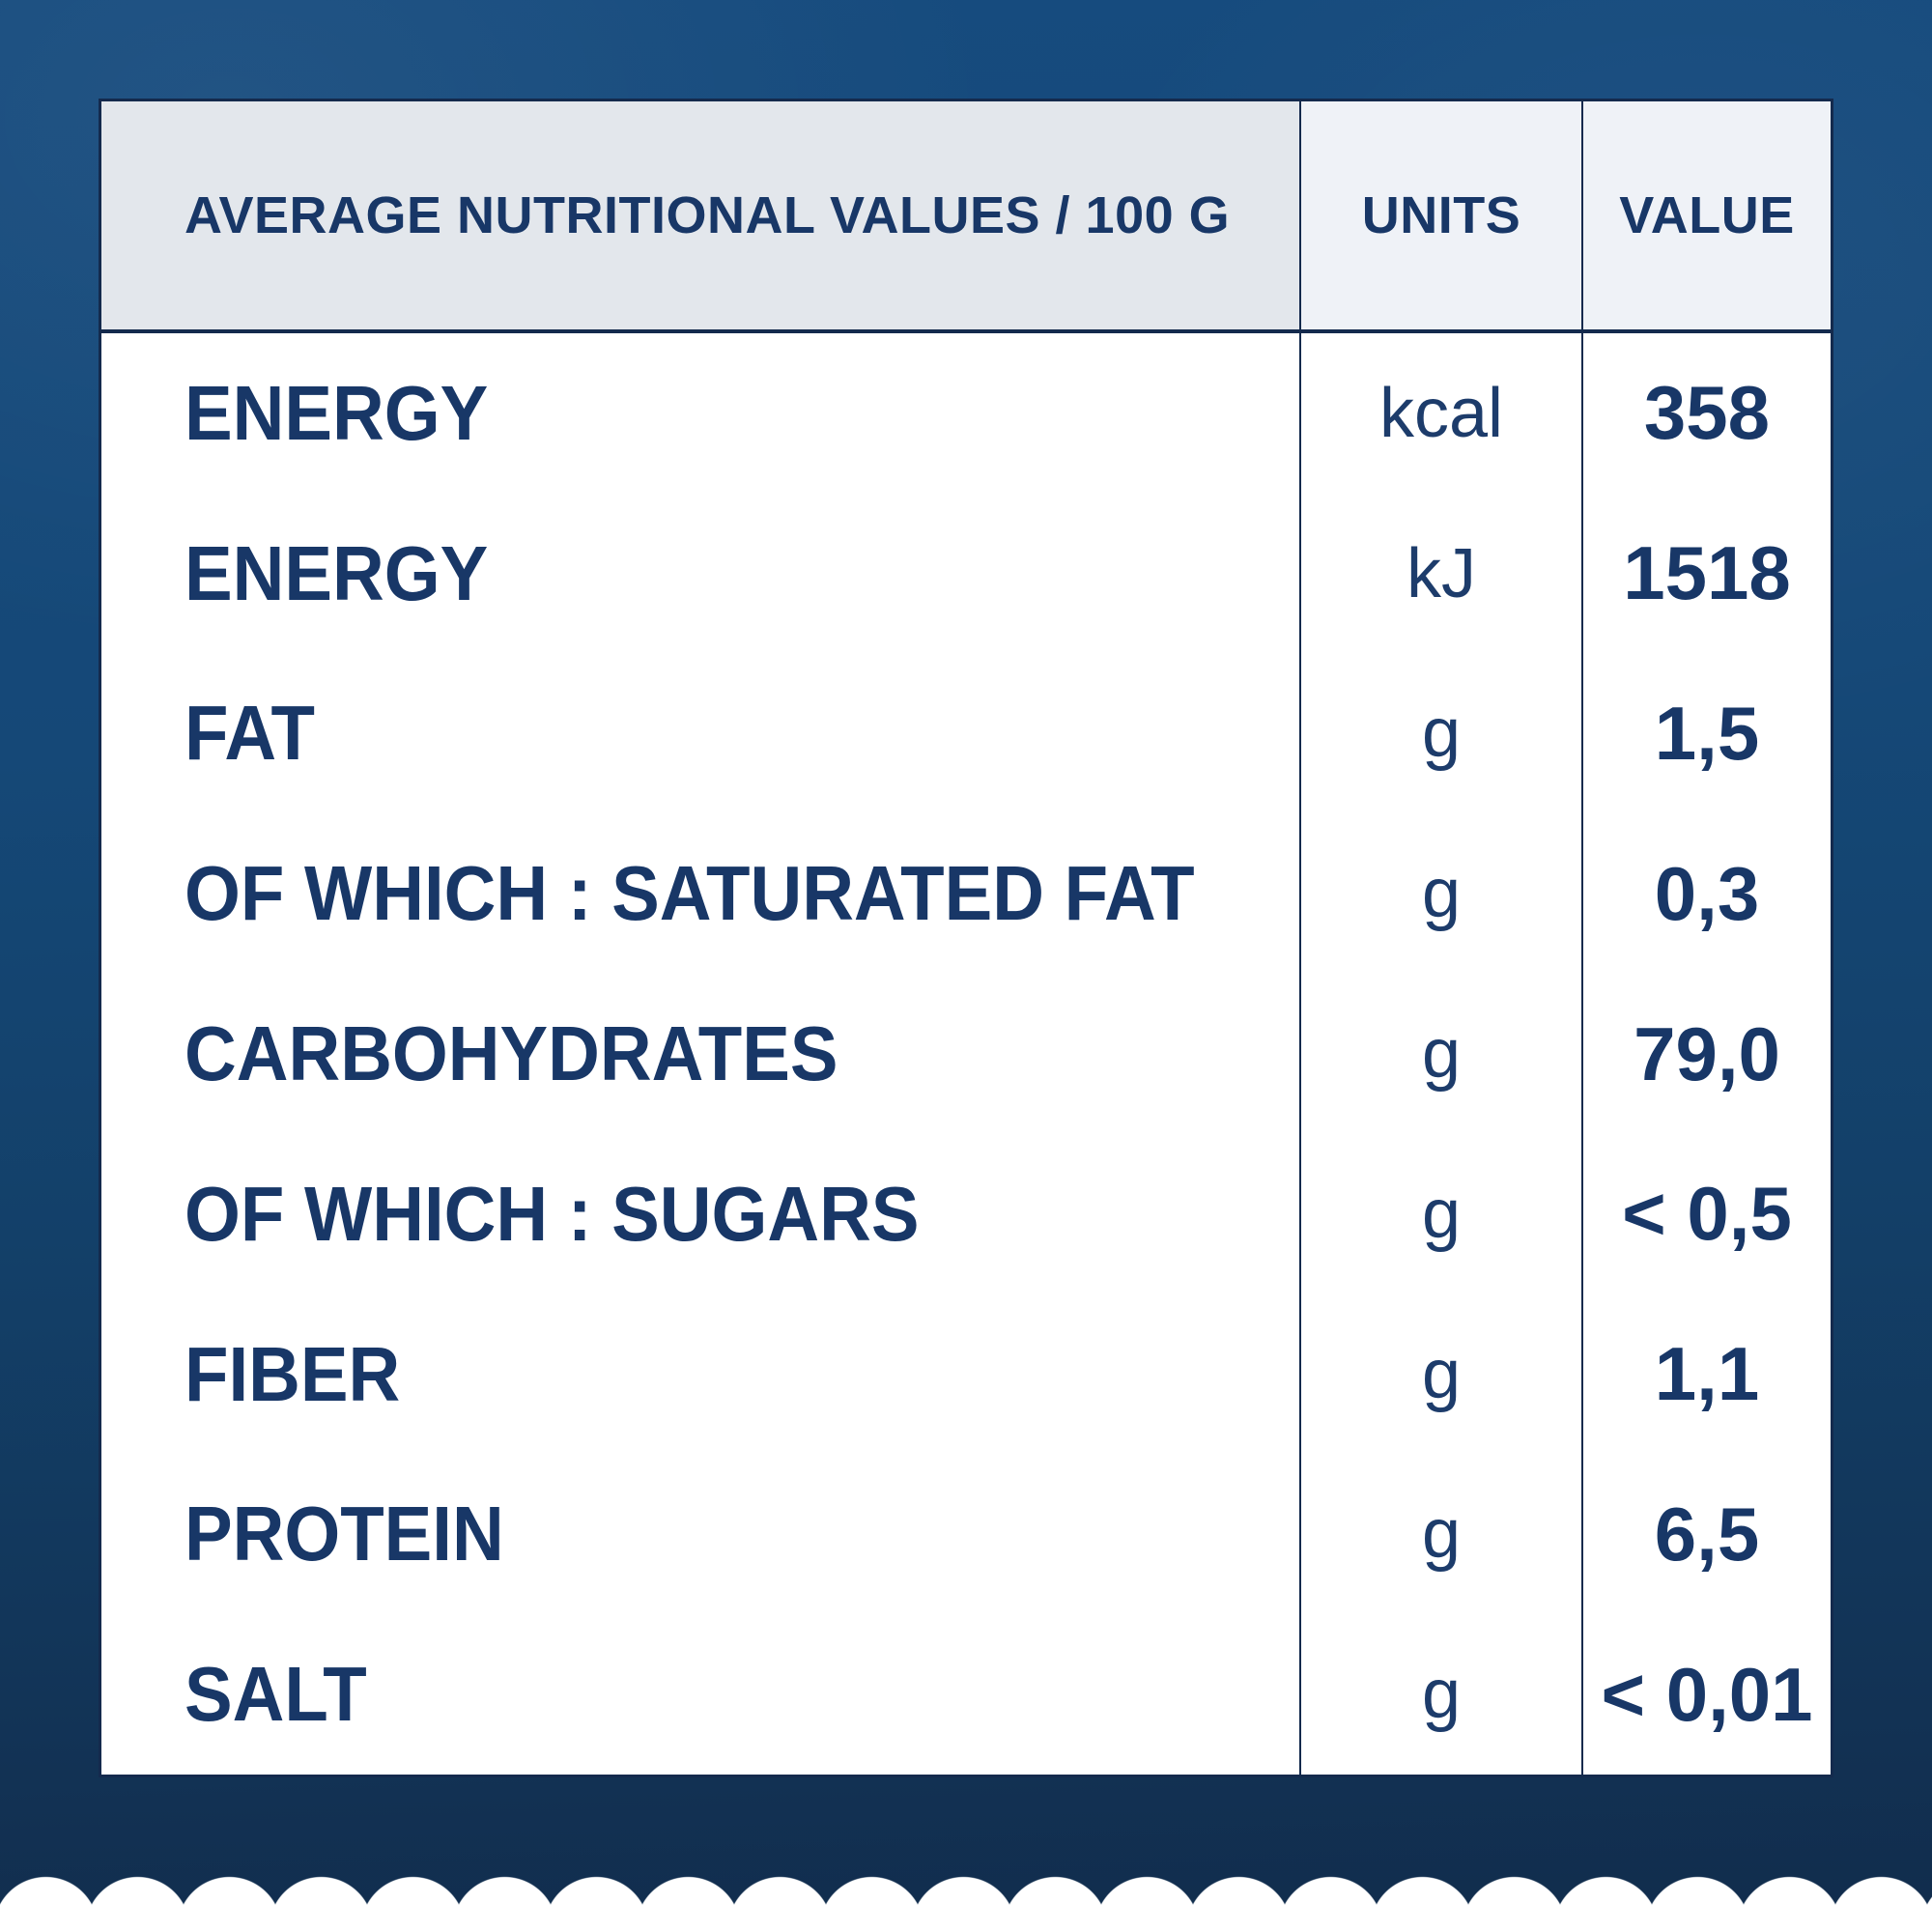 The width and height of the screenshot is (1932, 1932). I want to click on table-row-salt: SALT g < 0,01, so click(966, 1695).